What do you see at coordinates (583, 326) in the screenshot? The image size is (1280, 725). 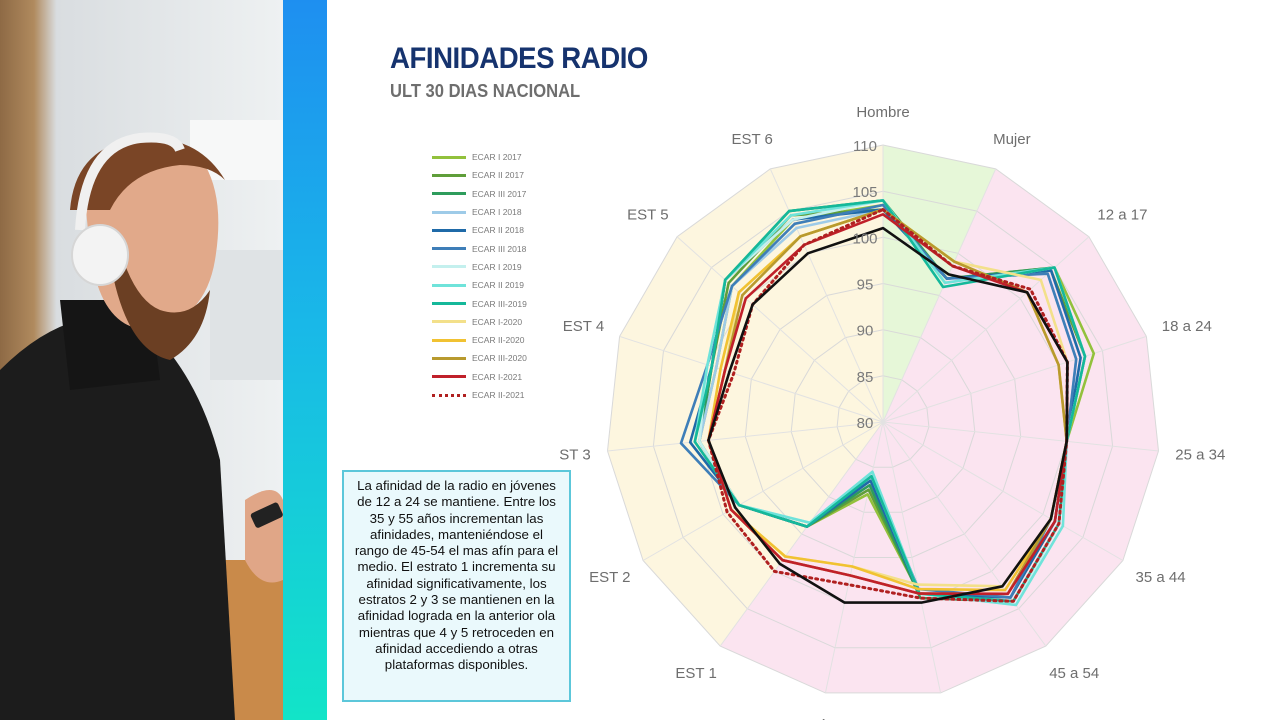 I see `category-label-12: EST 4` at bounding box center [583, 326].